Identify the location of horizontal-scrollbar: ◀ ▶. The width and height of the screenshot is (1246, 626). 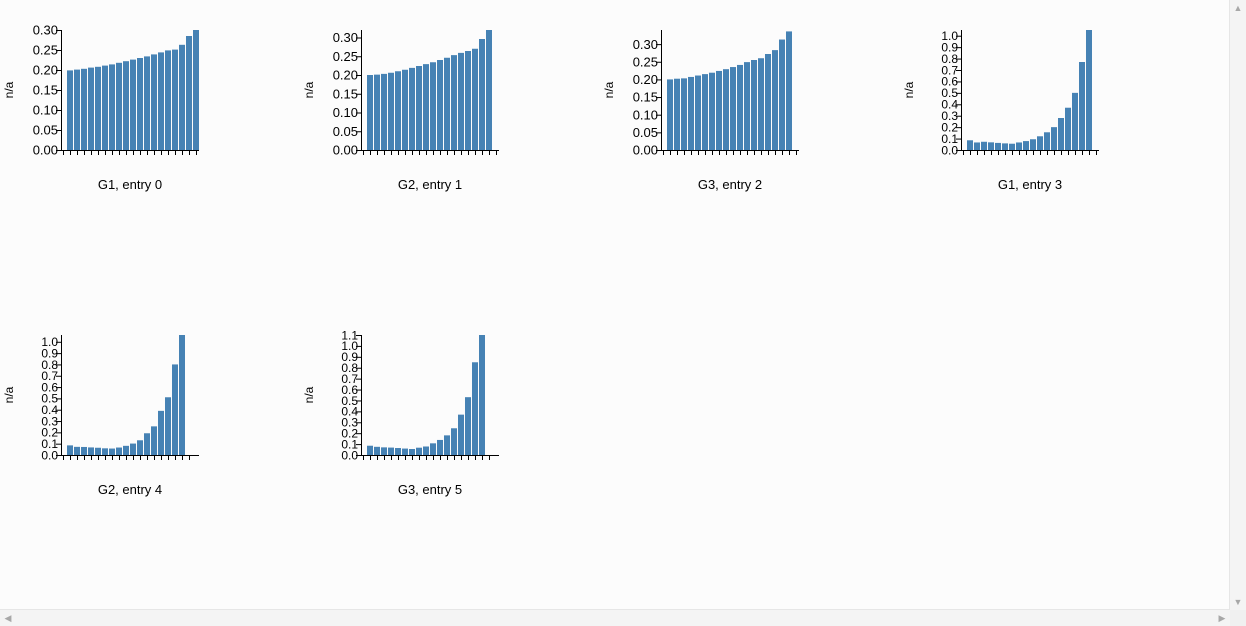
(615, 617).